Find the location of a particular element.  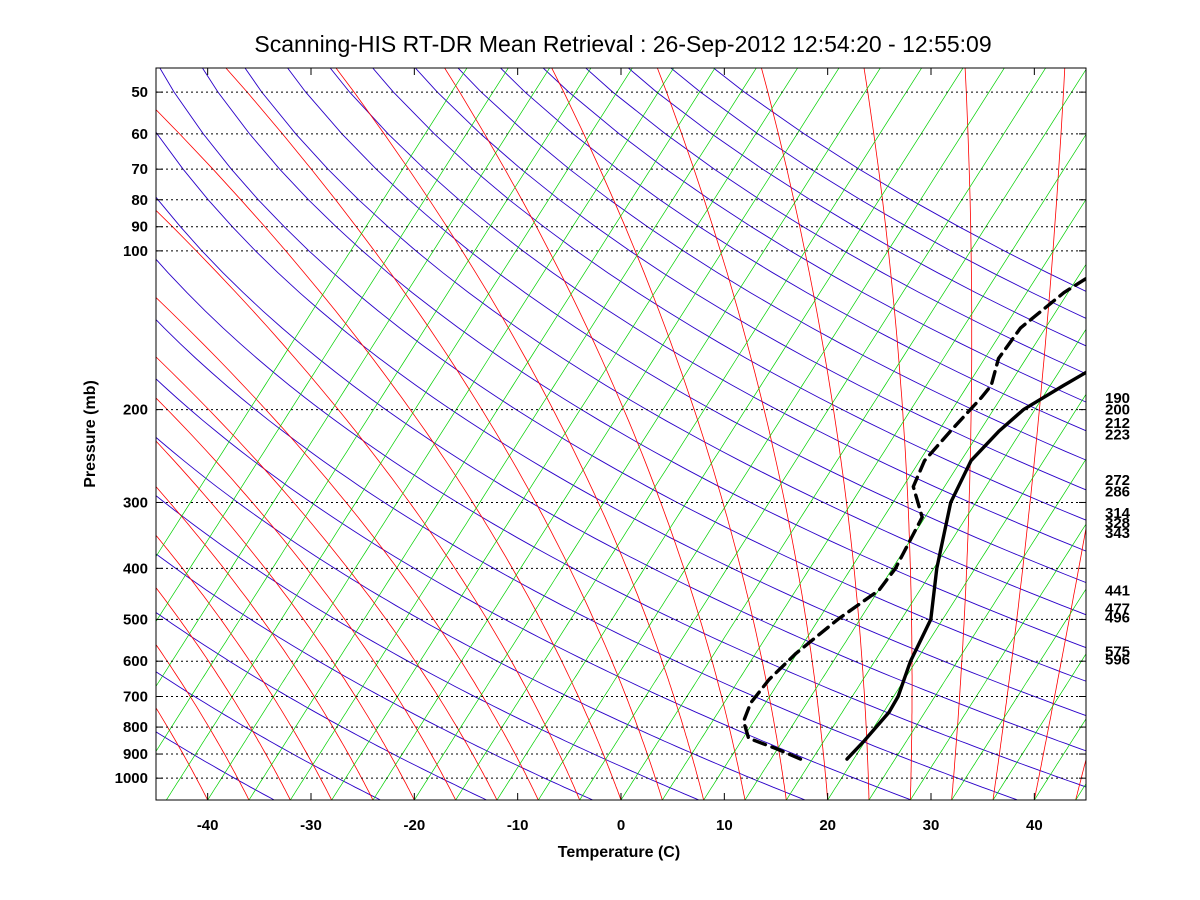

y-tick-label: 1000 is located at coordinates (131, 778).